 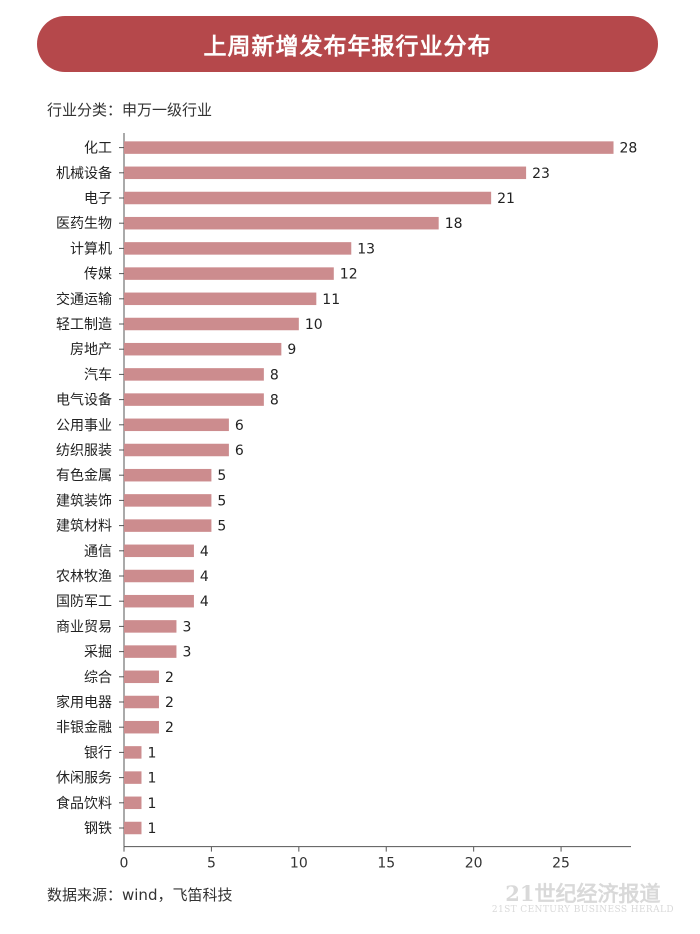 I want to click on value-label: 18, so click(x=454, y=224).